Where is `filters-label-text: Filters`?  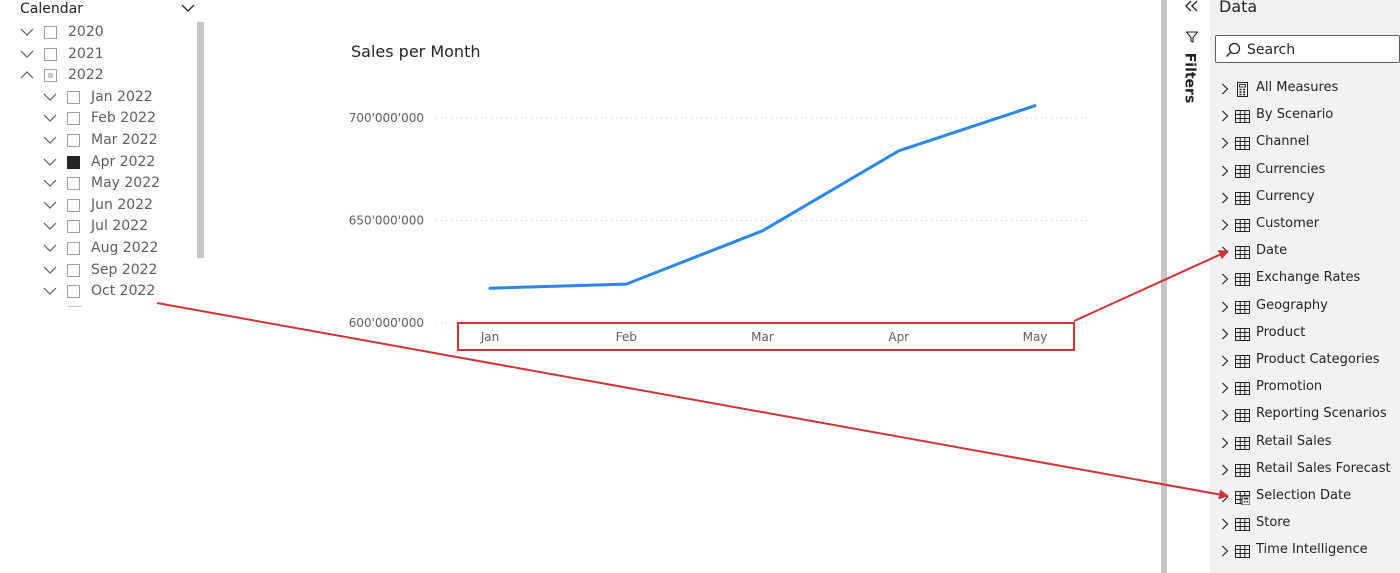
filters-label-text: Filters is located at coordinates (1189, 78).